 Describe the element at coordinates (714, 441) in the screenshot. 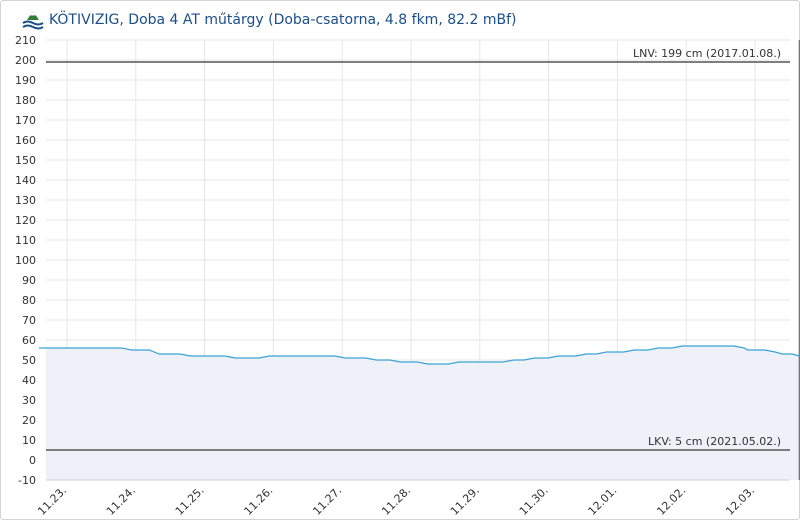

I see `lkv-reference-label: LKV: 5 cm (2021.05.02.)` at that location.